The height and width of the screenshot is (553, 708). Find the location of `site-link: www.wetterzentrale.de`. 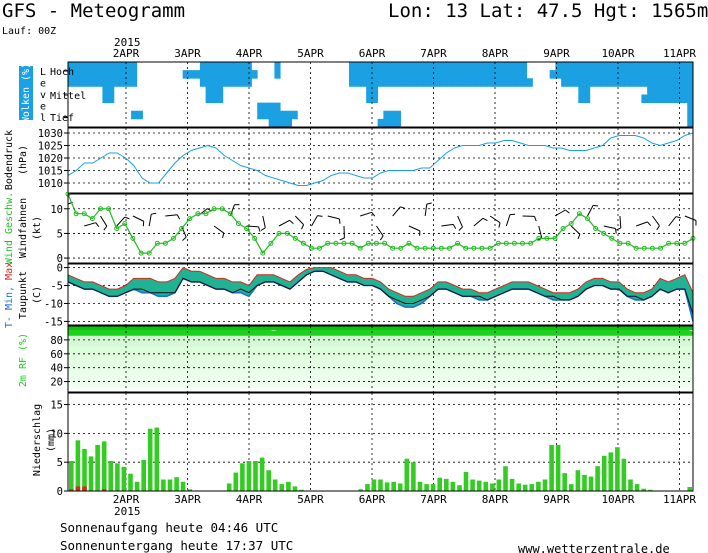

site-link: www.wetterzentrale.de is located at coordinates (594, 547).